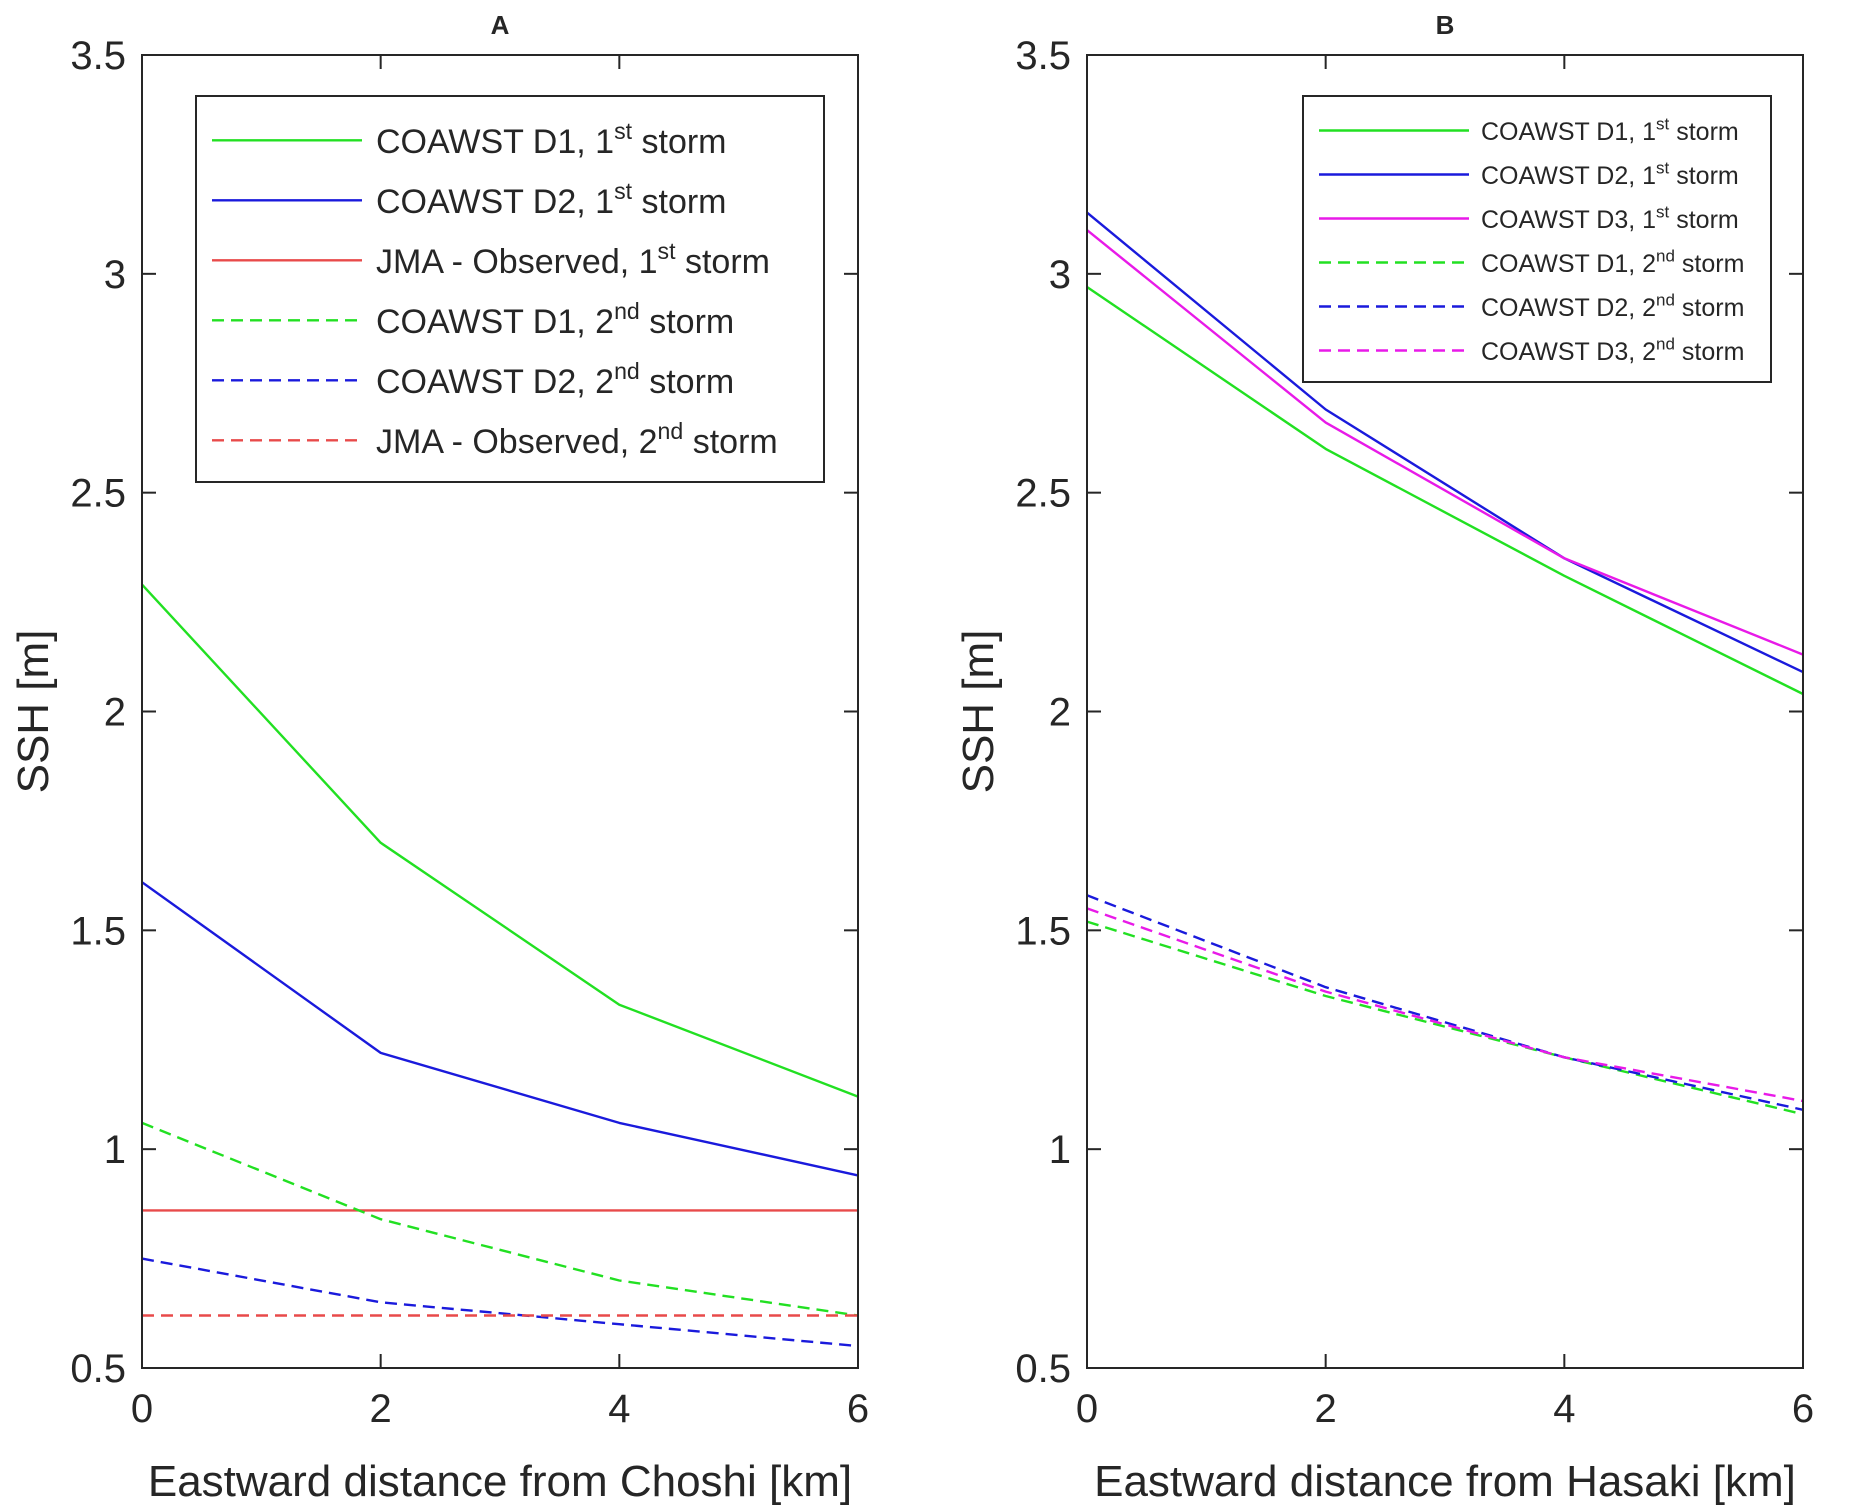 The image size is (1850, 1510). I want to click on legend-entry: COAWST D3, 2nd storm, so click(1612, 351).